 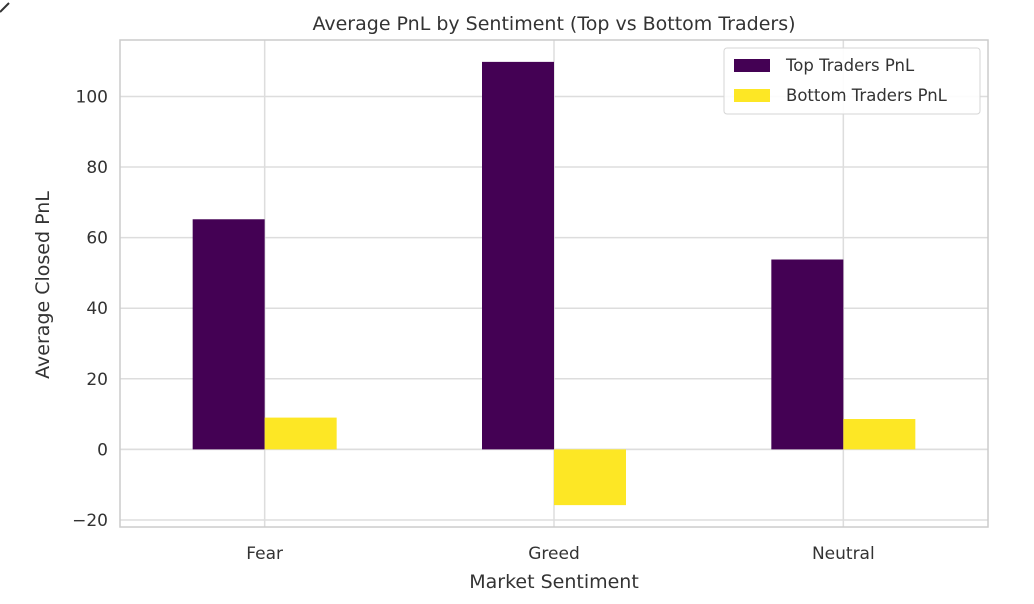 What do you see at coordinates (97, 239) in the screenshot?
I see `y-tick-label: 60` at bounding box center [97, 239].